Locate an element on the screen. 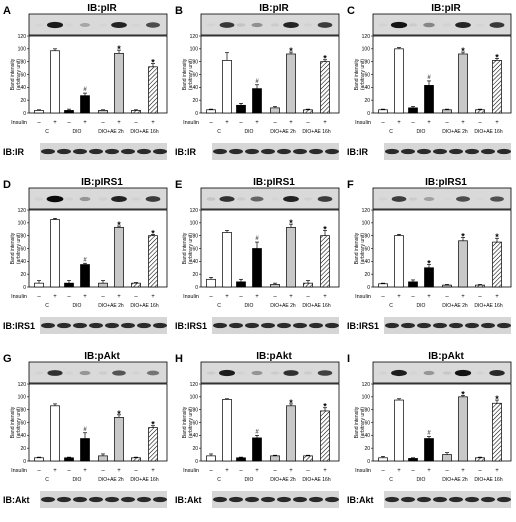  significance-mark: * is located at coordinates (325, 407).